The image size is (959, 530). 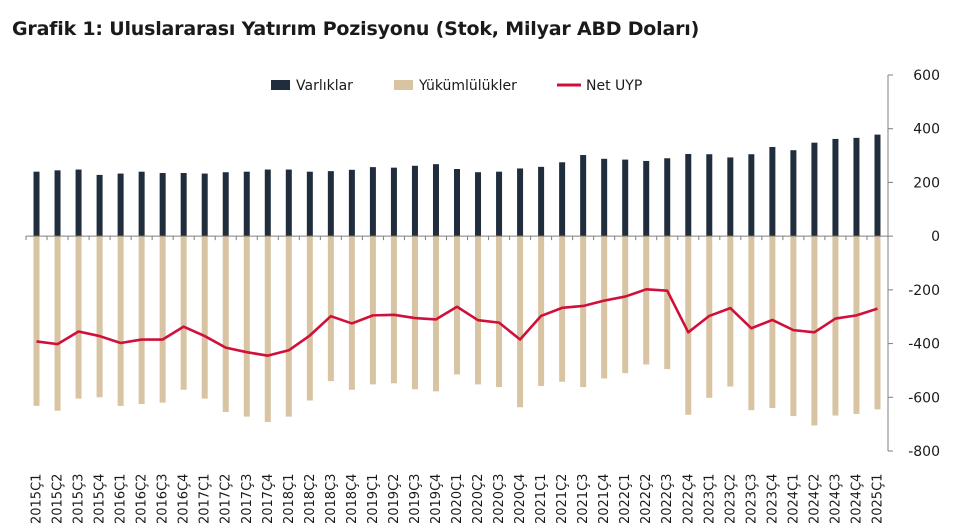 I want to click on y-tick-label: -200, so click(x=924, y=291).